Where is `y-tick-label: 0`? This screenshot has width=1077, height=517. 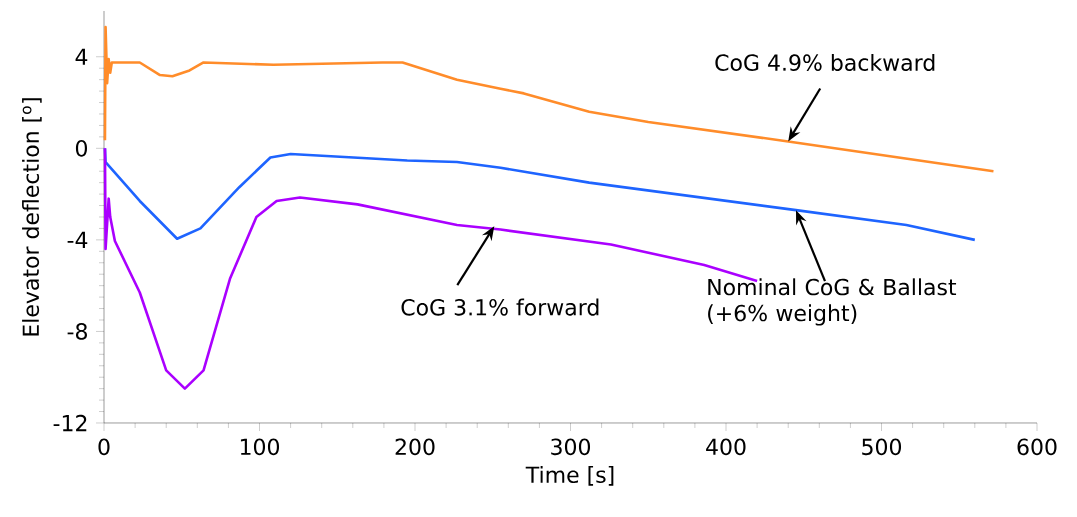
y-tick-label: 0 is located at coordinates (81, 148).